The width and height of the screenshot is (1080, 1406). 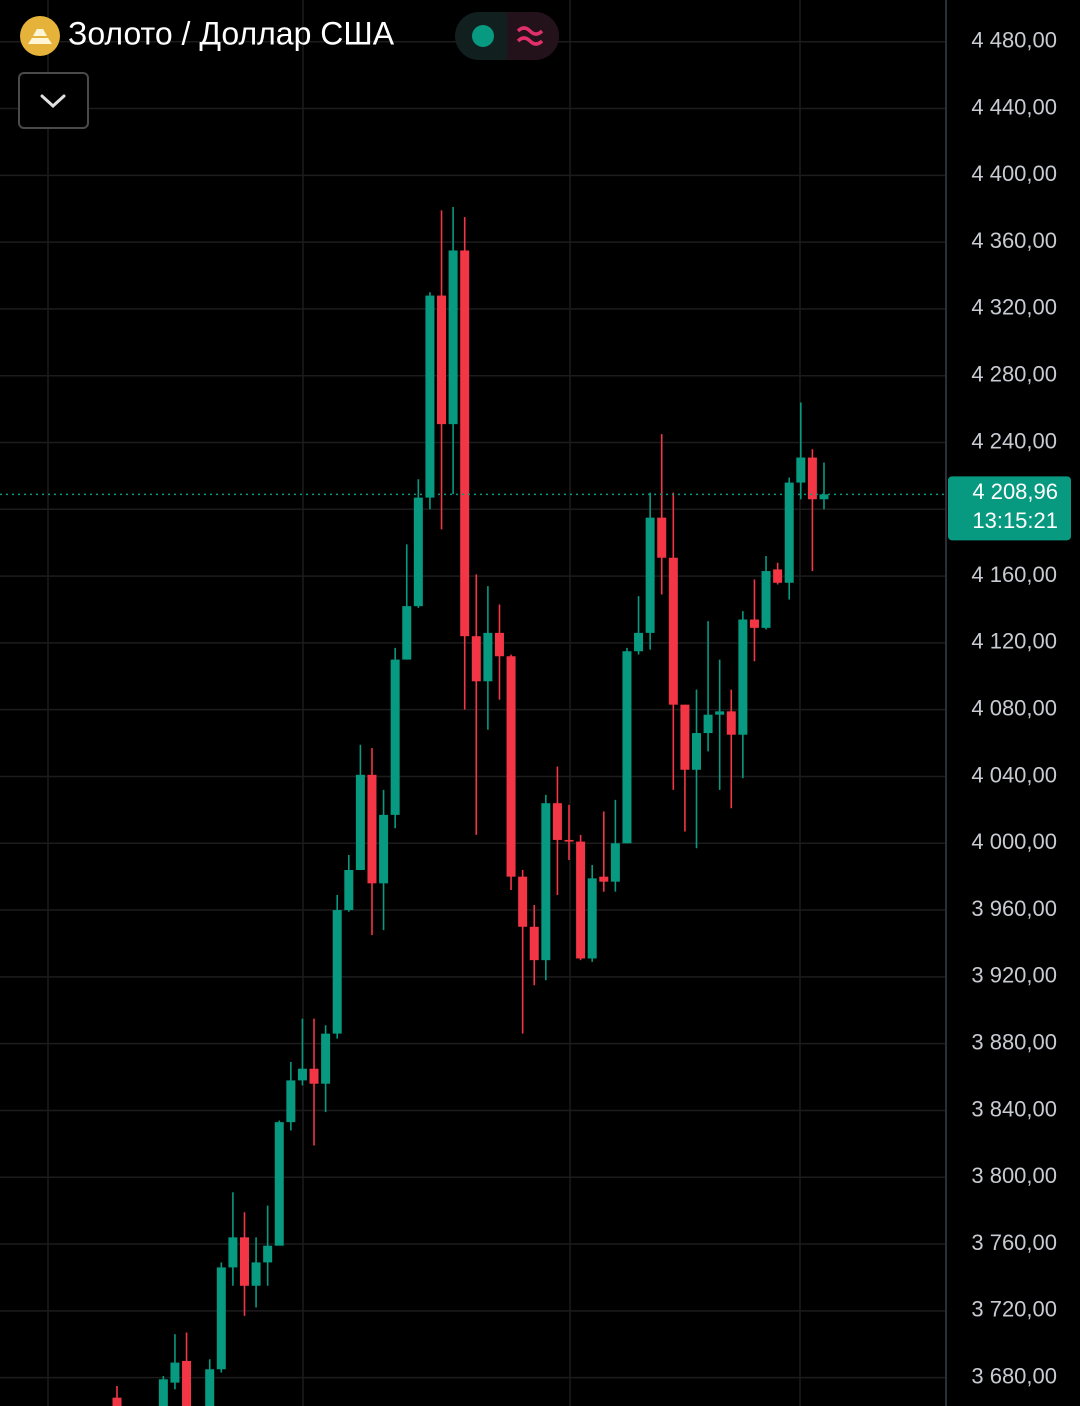 I want to click on y-tick-label: 4 320,00, so click(x=1014, y=307).